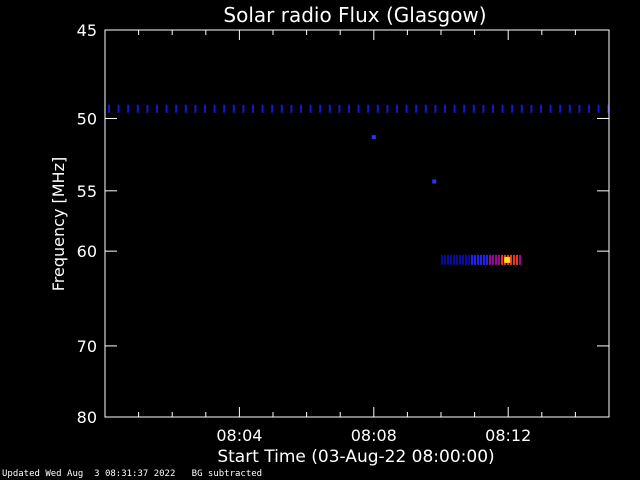 Image resolution: width=640 pixels, height=480 pixels. What do you see at coordinates (227, 474) in the screenshot?
I see `bg-note: BG subtracted` at bounding box center [227, 474].